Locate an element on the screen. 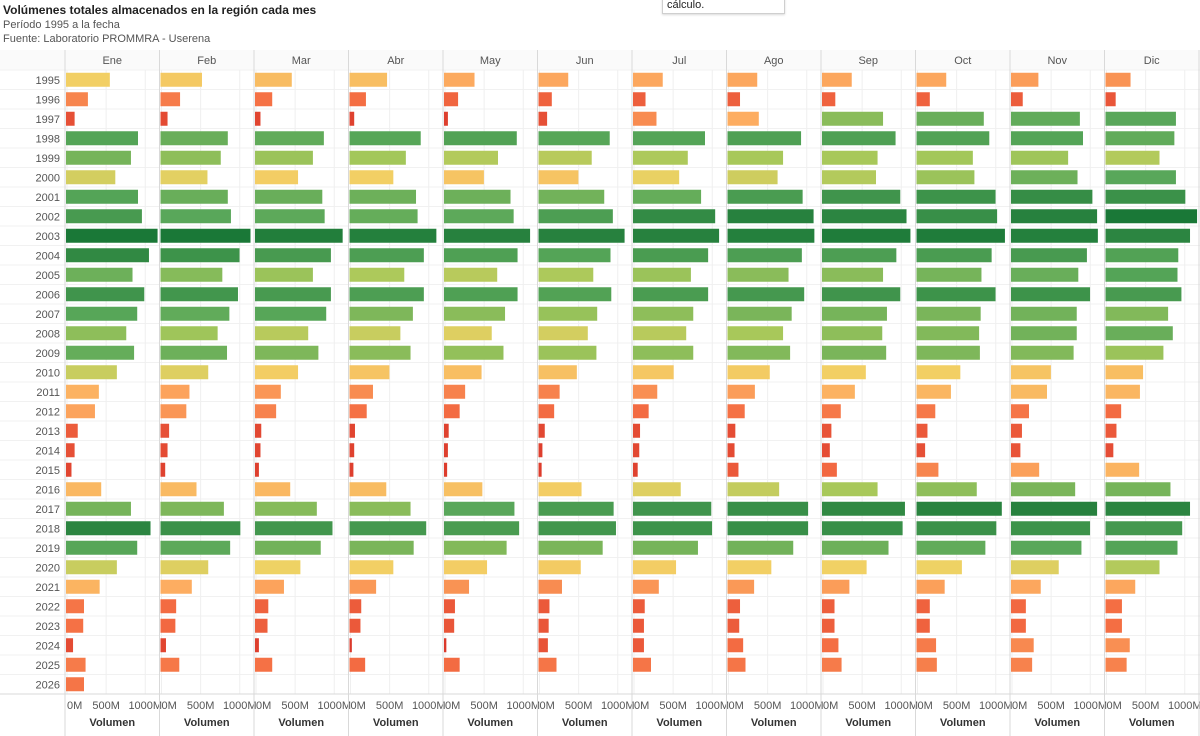 This screenshot has width=1200, height=736. bar-Jul-1998 is located at coordinates (669, 138).